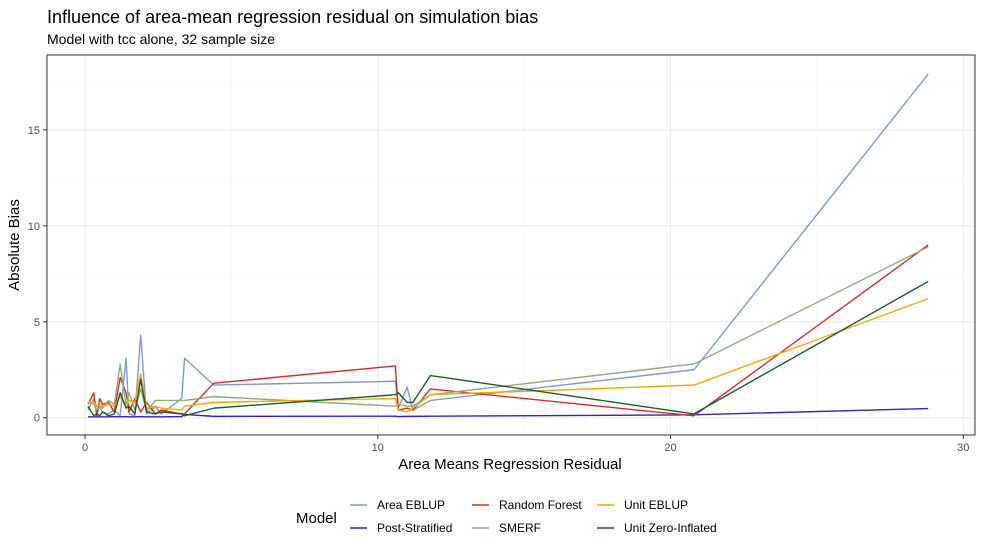 The image size is (981, 554). Describe the element at coordinates (414, 528) in the screenshot. I see `legend-label-post-stratified: Post-Stratified` at that location.